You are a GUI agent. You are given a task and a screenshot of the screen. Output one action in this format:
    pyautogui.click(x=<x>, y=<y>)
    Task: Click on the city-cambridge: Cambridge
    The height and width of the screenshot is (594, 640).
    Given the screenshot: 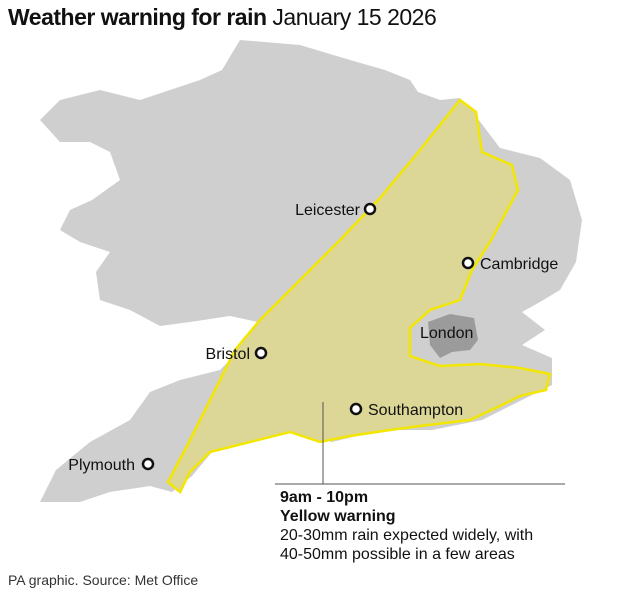 What is the action you would take?
    pyautogui.click(x=509, y=264)
    